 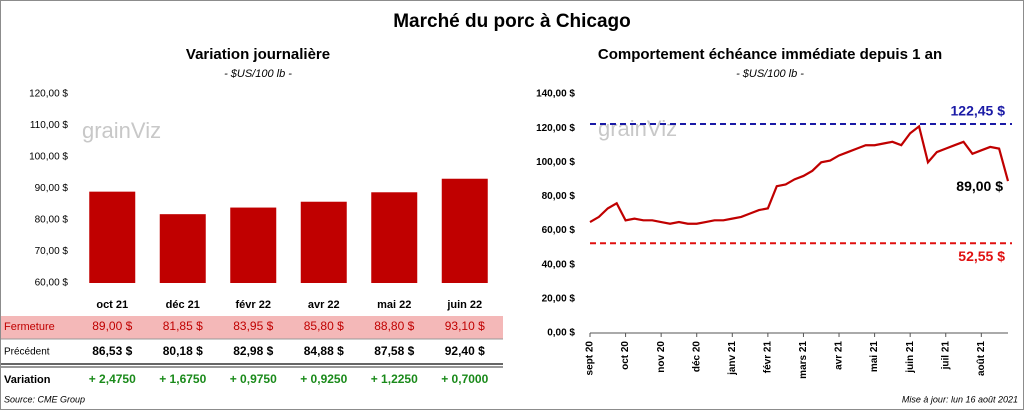 What do you see at coordinates (324, 326) in the screenshot?
I see `table-cell: 85,80 $` at bounding box center [324, 326].